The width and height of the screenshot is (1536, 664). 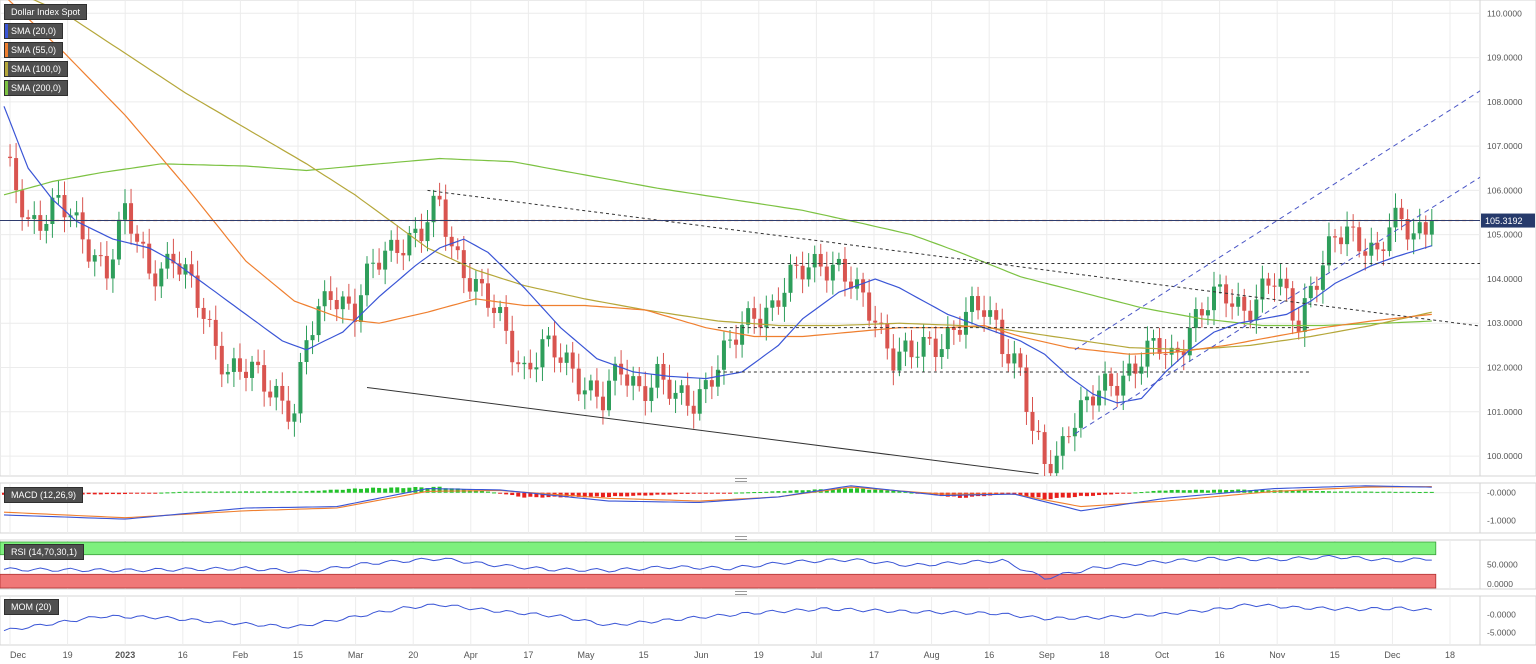 What do you see at coordinates (6, 50) in the screenshot?
I see `legend-swatch-sma55` at bounding box center [6, 50].